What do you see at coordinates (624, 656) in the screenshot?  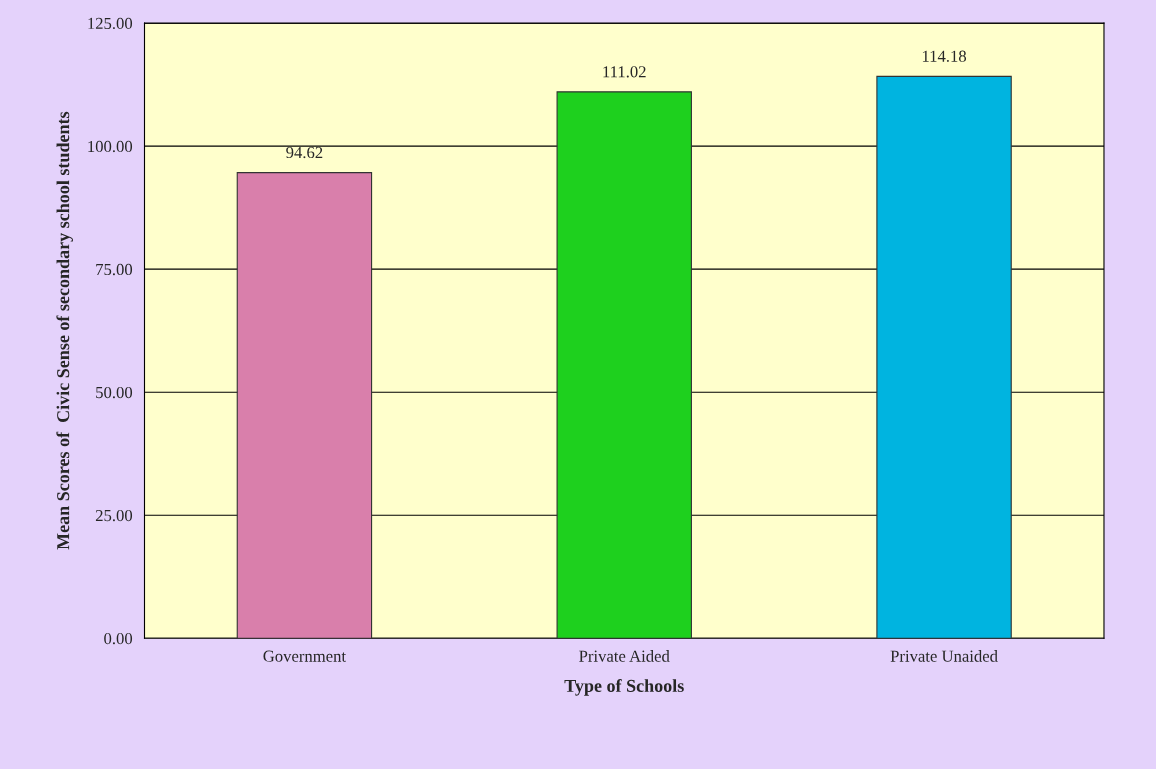 I see `x-tick-label: Private Aided` at bounding box center [624, 656].